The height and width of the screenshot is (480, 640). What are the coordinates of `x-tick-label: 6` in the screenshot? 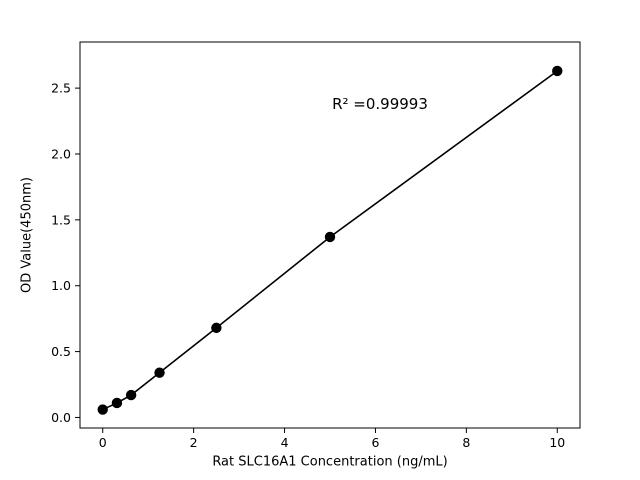 It's located at (375, 442).